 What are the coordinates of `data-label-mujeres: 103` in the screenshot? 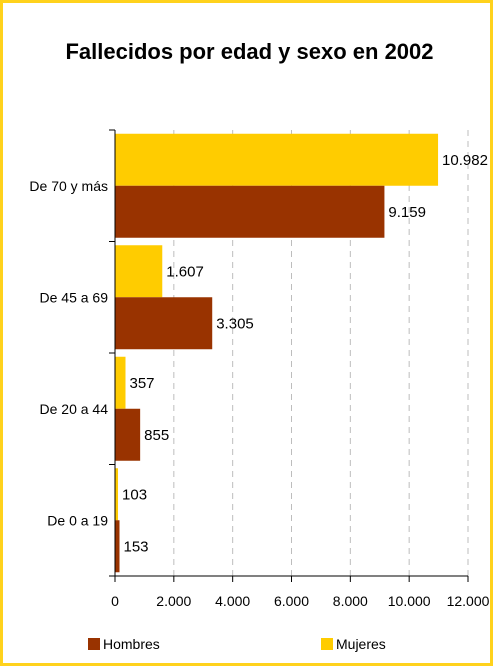 It's located at (134, 494).